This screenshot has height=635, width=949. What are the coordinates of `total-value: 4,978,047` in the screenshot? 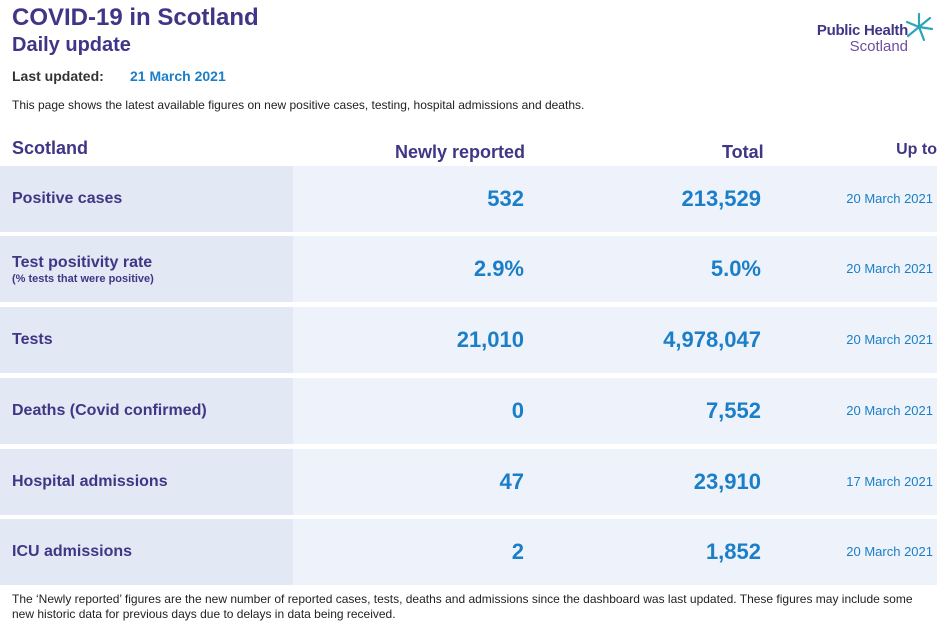 It's located at (712, 339).